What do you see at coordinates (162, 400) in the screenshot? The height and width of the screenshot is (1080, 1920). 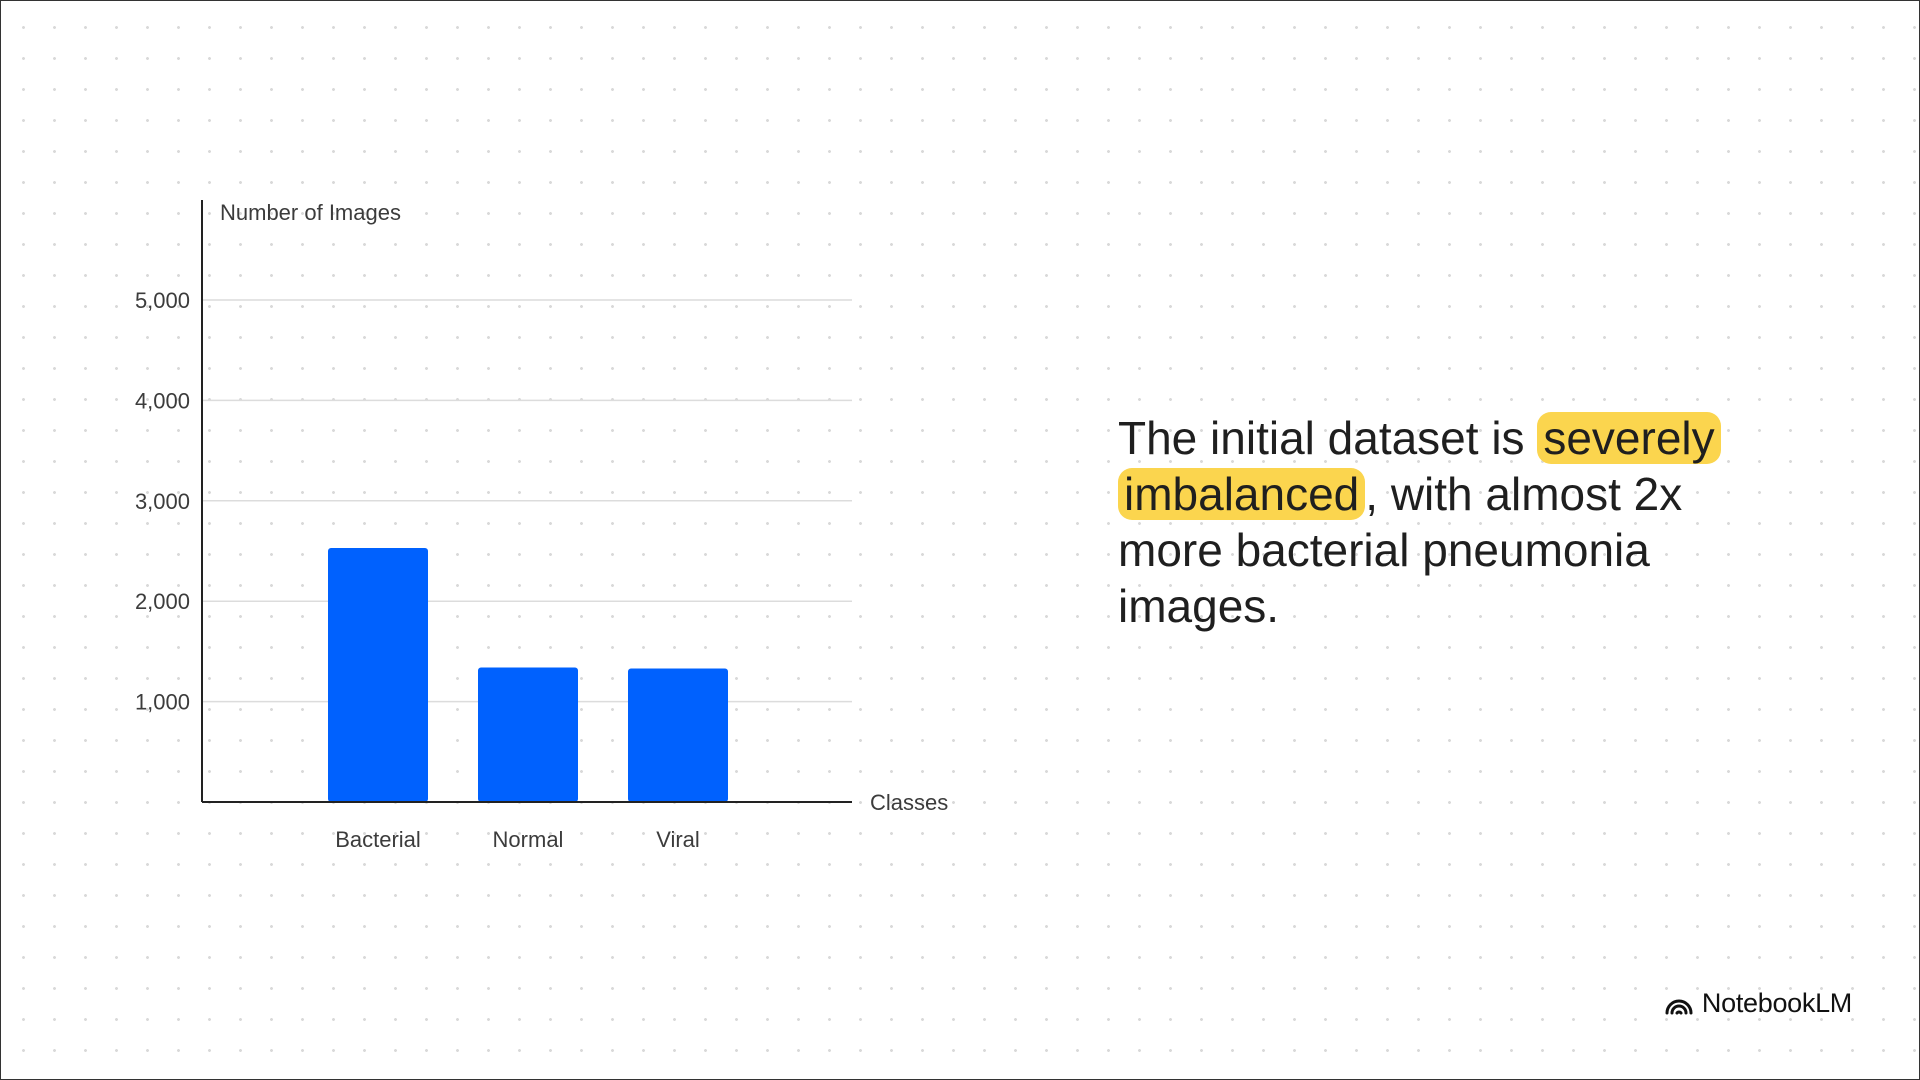 I see `y-tick-label: 4,000` at bounding box center [162, 400].